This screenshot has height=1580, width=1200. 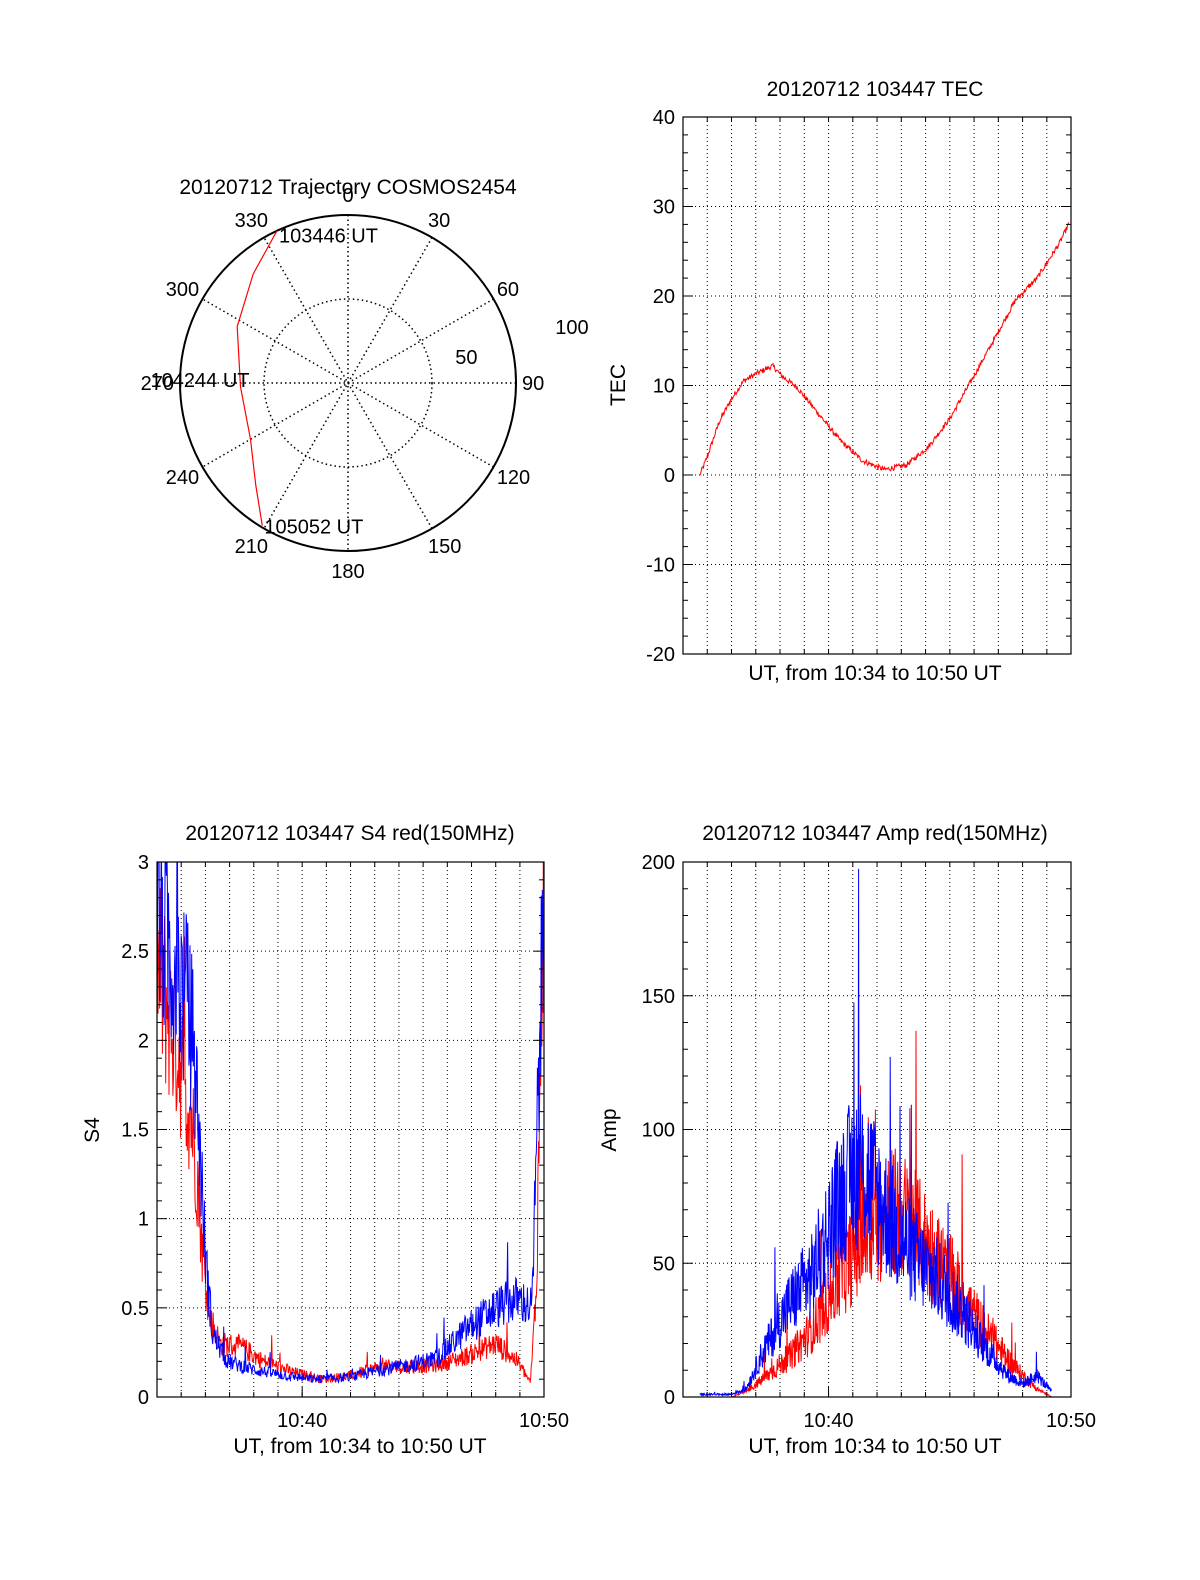 What do you see at coordinates (664, 297) in the screenshot?
I see `y-tick-label: 20` at bounding box center [664, 297].